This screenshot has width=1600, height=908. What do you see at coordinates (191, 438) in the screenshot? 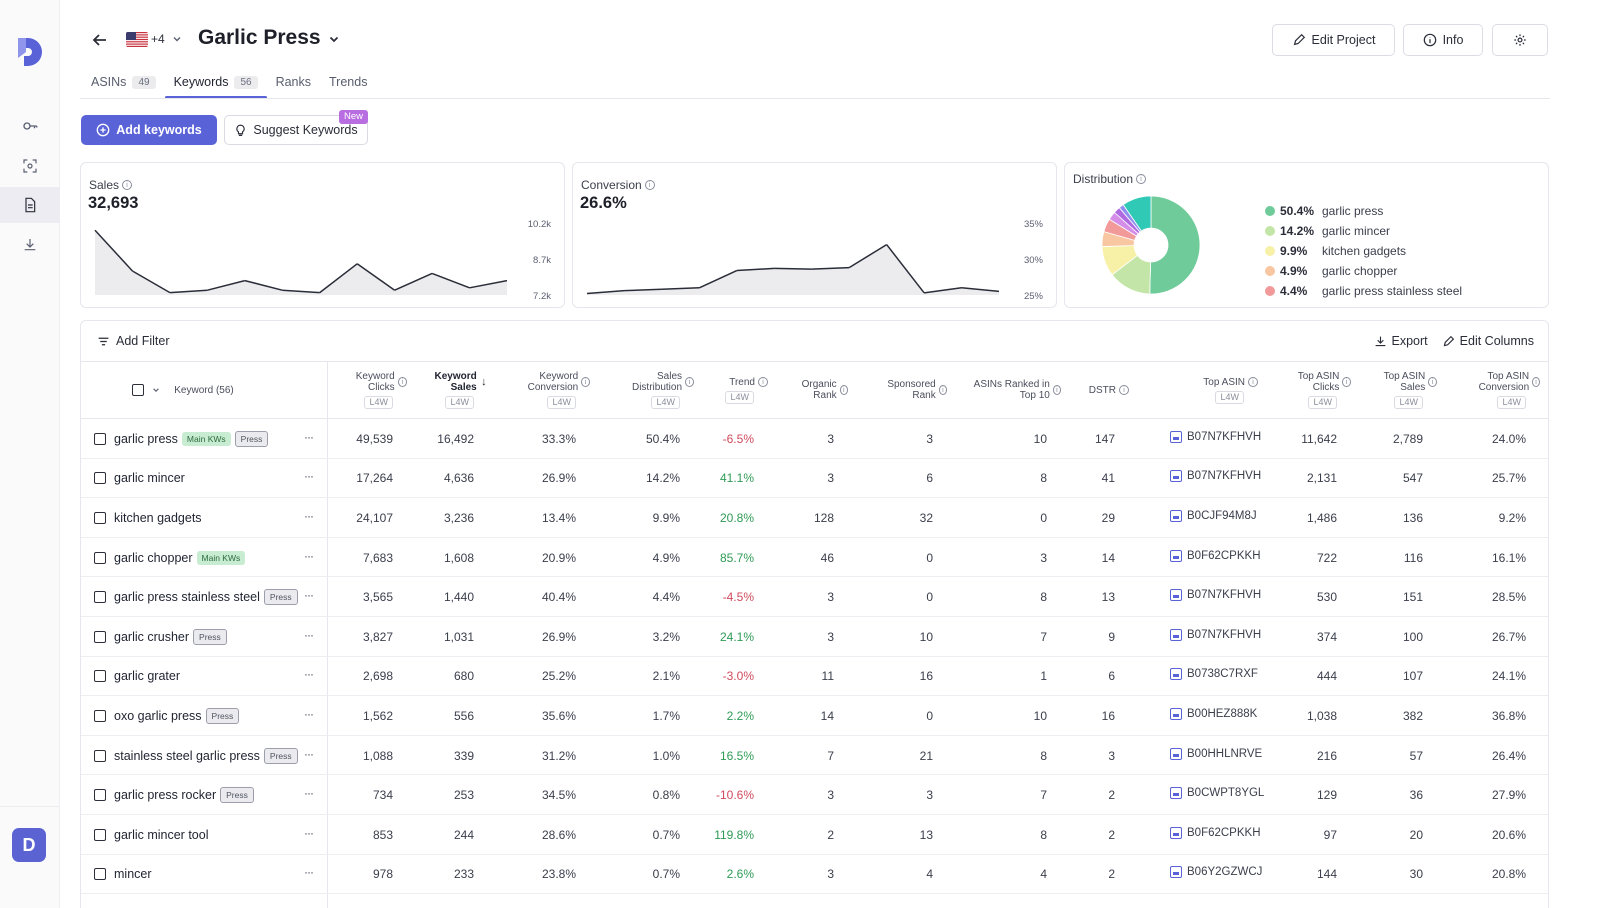
I see `keyword-cell: garlic press Main KWs Press` at bounding box center [191, 438].